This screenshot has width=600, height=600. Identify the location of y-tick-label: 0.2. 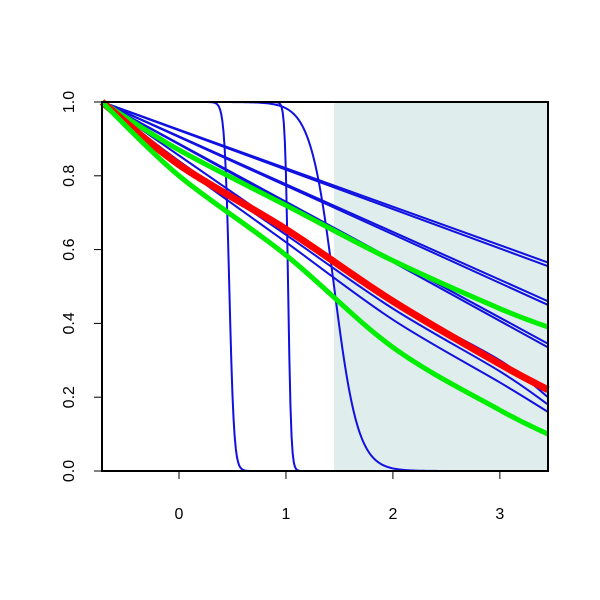
(69, 397).